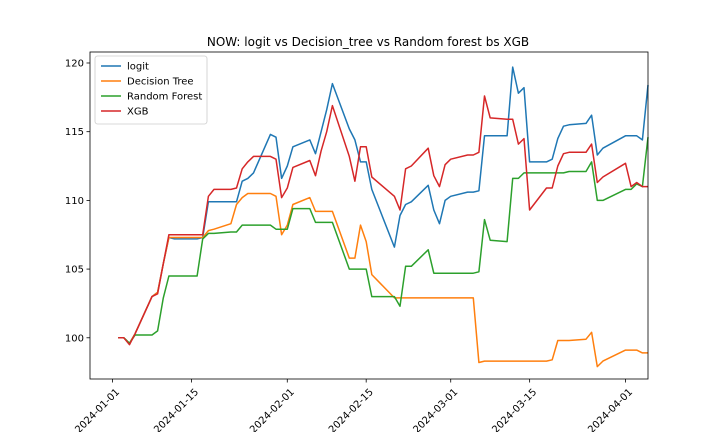  Describe the element at coordinates (74, 270) in the screenshot. I see `y-tick-label: 105` at that location.